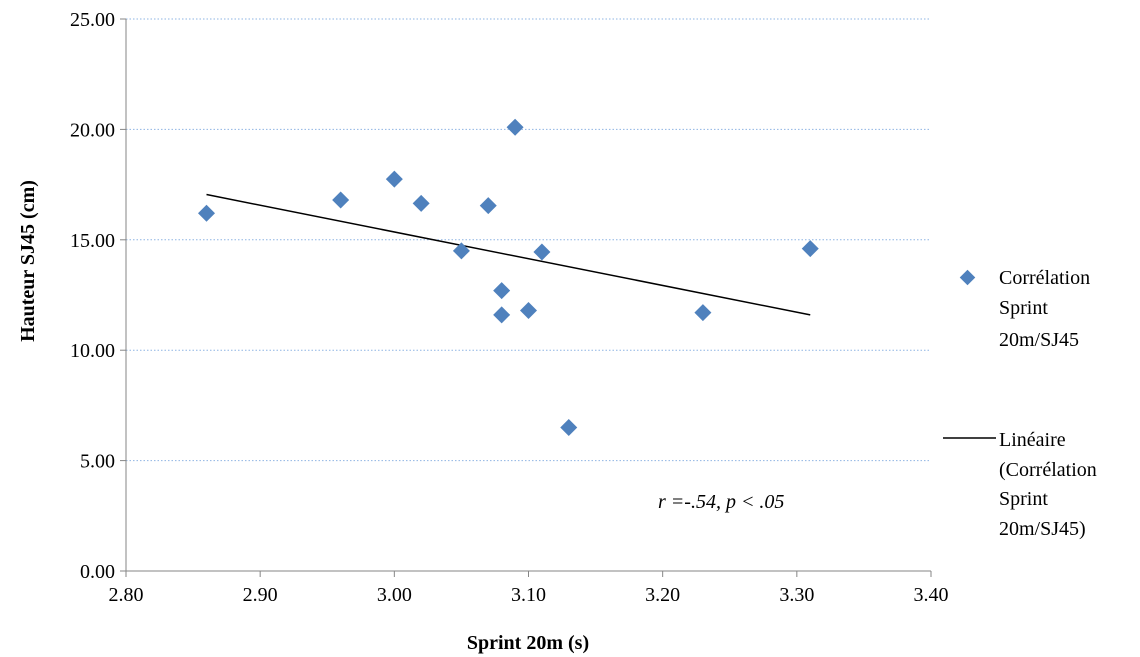 The height and width of the screenshot is (657, 1140). I want to click on linear-trendline, so click(508, 254).